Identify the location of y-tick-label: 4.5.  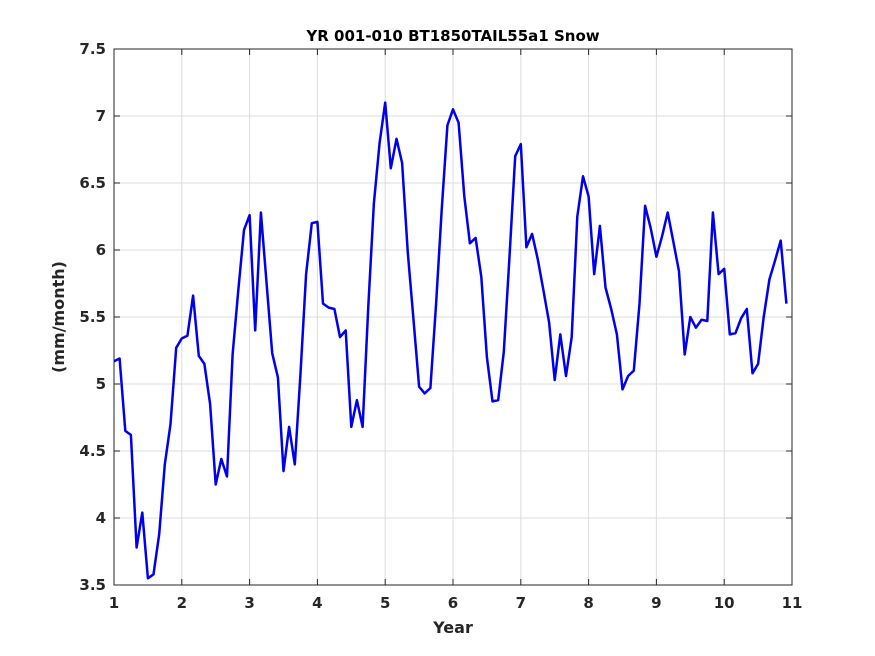
(92, 451).